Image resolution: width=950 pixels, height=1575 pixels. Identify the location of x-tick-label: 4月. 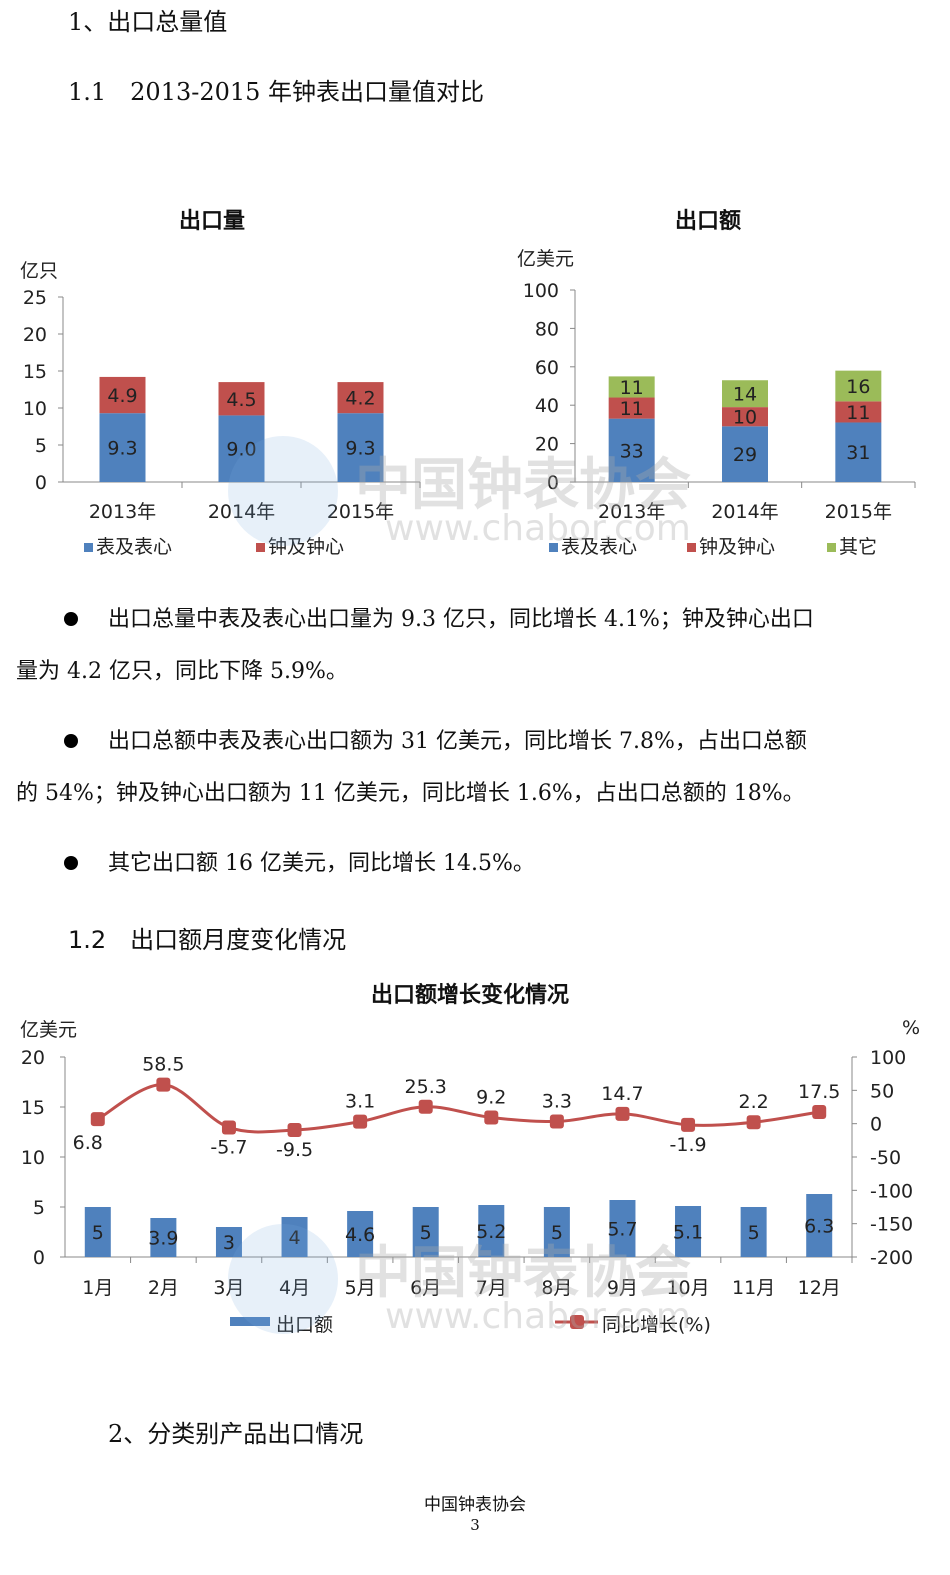
(294, 1288).